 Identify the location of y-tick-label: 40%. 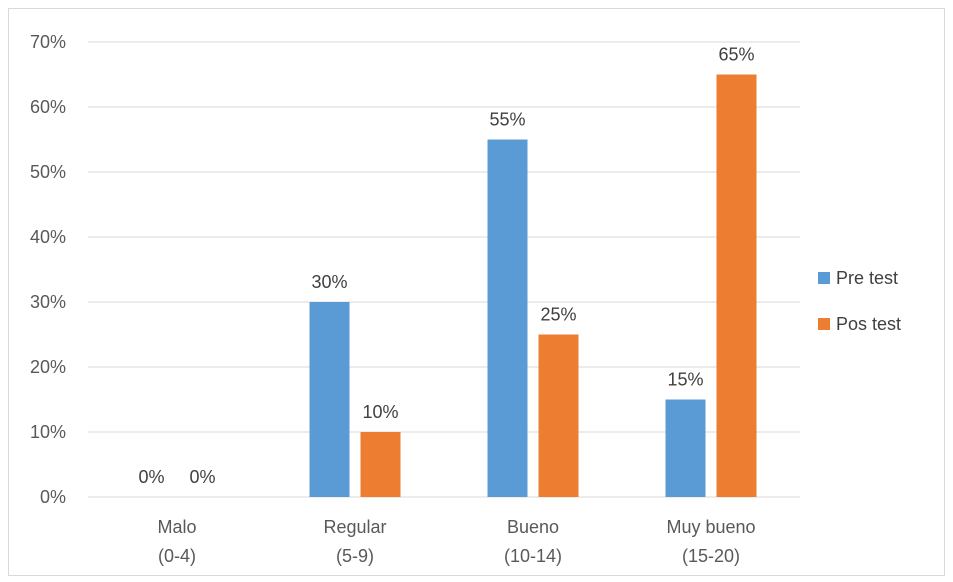
(48, 237).